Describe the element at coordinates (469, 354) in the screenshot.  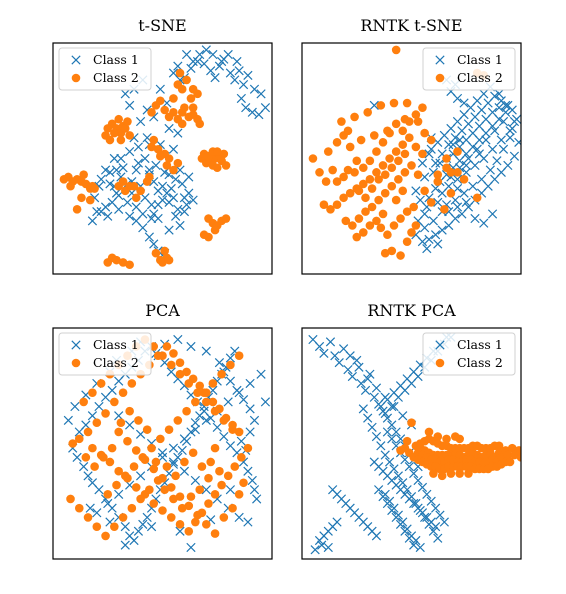
I see `legend-box` at that location.